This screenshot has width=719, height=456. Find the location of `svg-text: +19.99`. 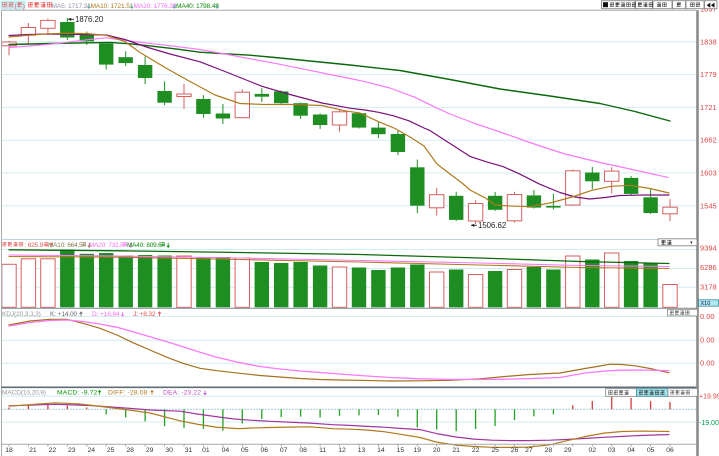

svg-text: +19.99 is located at coordinates (709, 396).